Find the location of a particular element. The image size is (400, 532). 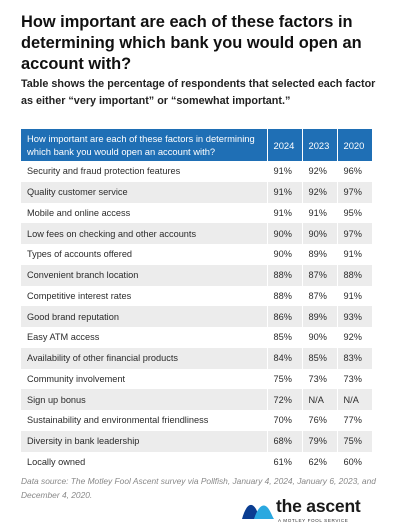

table-row: Diversity in bank leadership 68% 79% 75% is located at coordinates (196, 441).